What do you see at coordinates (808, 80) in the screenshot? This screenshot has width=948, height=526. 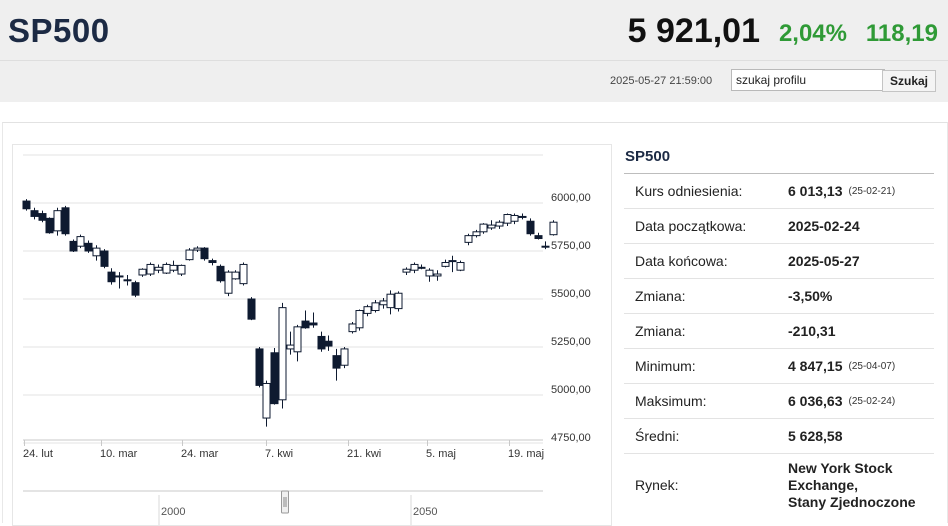 I see `profile-search-input` at bounding box center [808, 80].